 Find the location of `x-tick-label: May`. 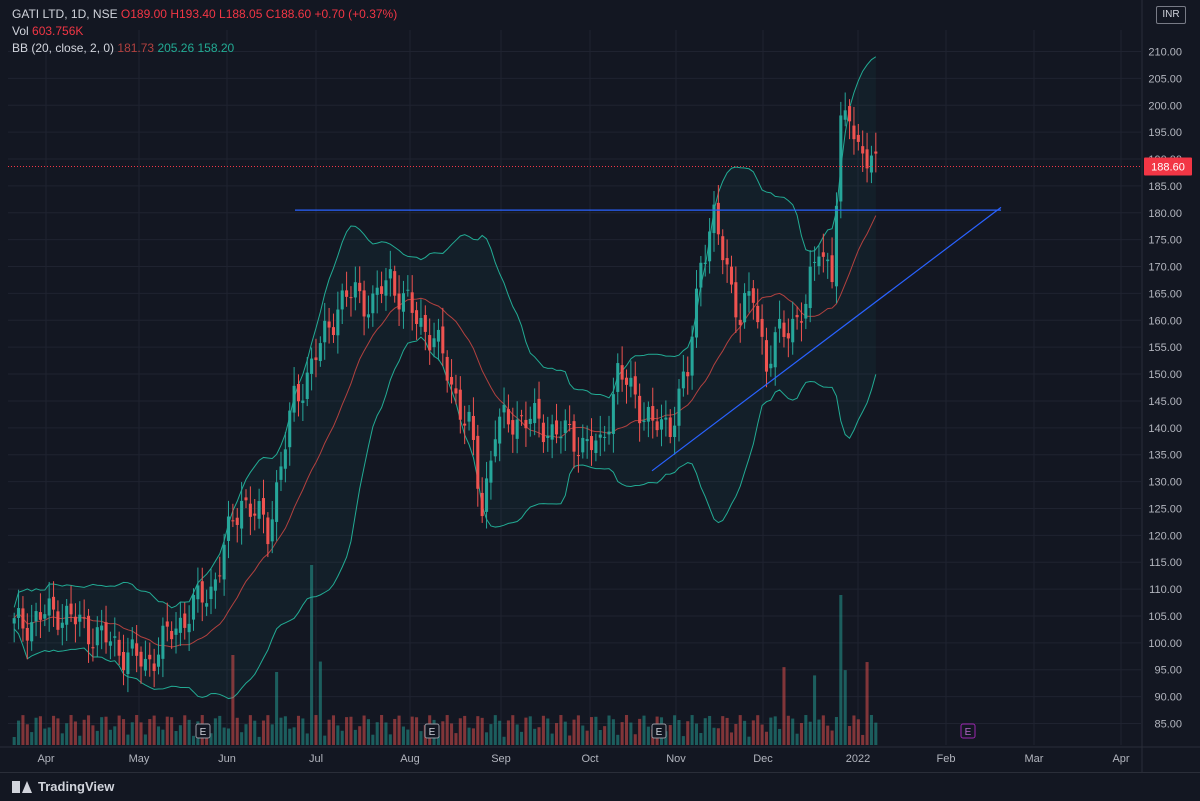

x-tick-label: May is located at coordinates (139, 759).